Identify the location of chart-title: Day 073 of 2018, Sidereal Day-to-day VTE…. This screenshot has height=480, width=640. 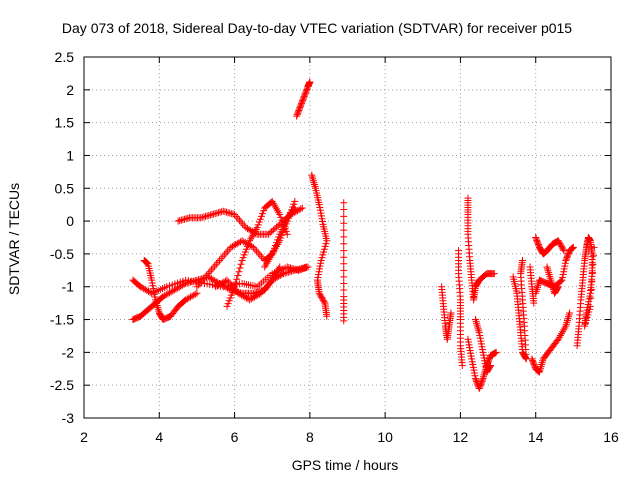
(317, 28).